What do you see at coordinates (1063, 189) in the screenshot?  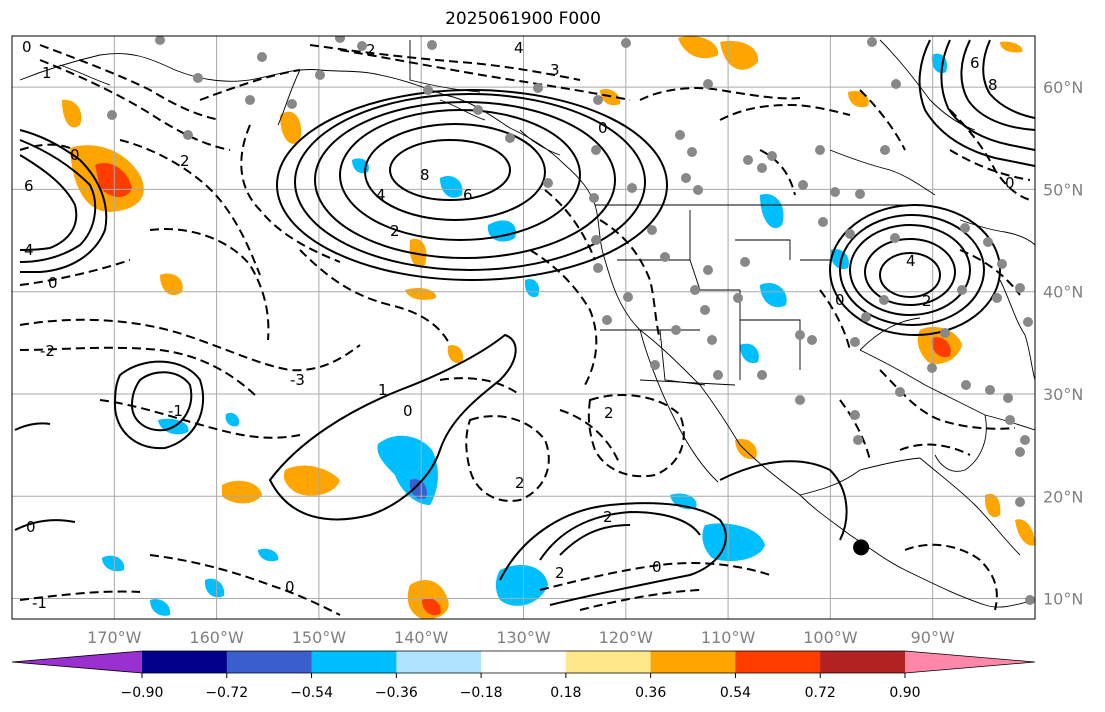 I see `lat-tick-label: 50°N` at bounding box center [1063, 189].